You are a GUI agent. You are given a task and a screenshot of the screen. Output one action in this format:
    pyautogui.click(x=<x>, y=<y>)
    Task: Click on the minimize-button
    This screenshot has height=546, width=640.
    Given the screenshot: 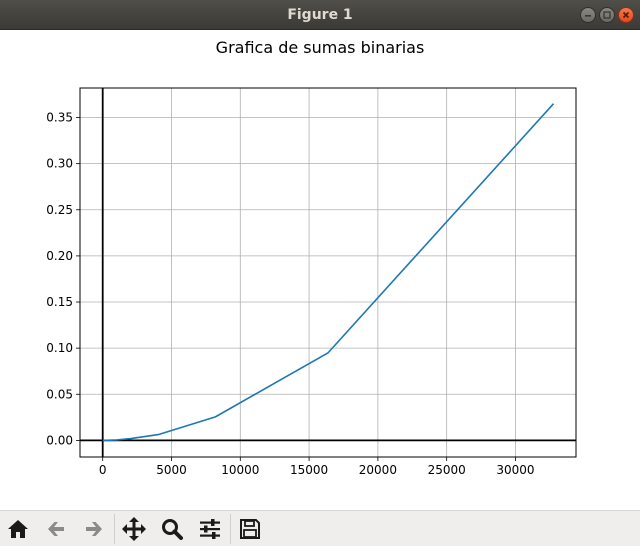 What is the action you would take?
    pyautogui.click(x=588, y=15)
    